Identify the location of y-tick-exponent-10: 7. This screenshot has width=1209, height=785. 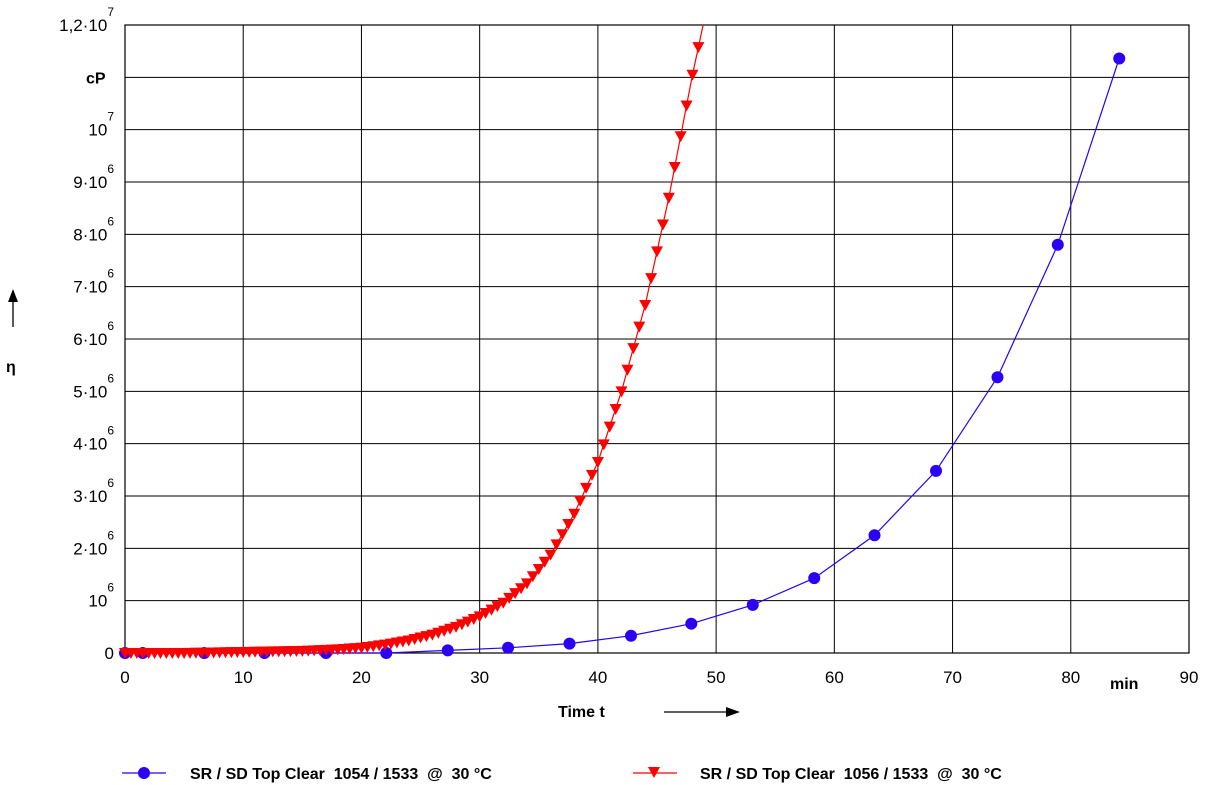
(110, 117).